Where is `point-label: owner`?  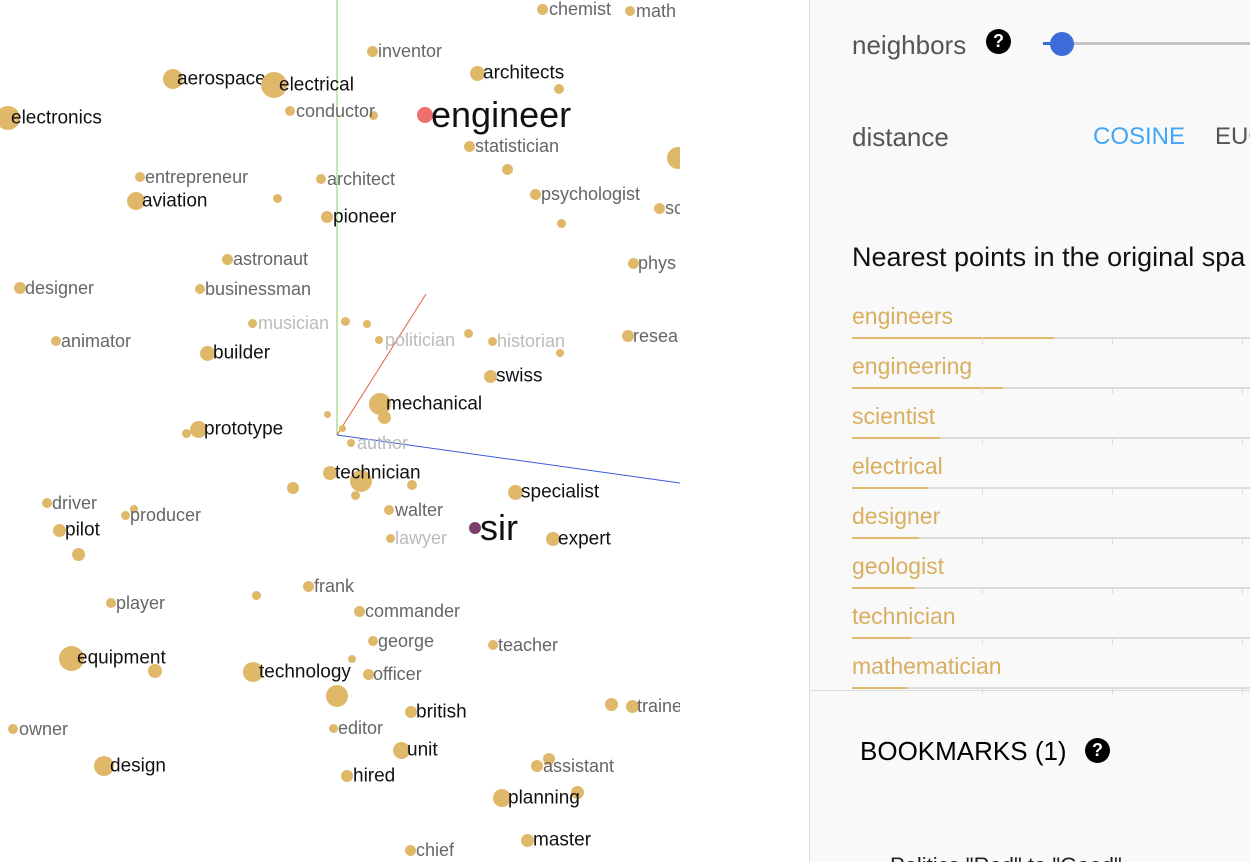
point-label: owner is located at coordinates (44, 729).